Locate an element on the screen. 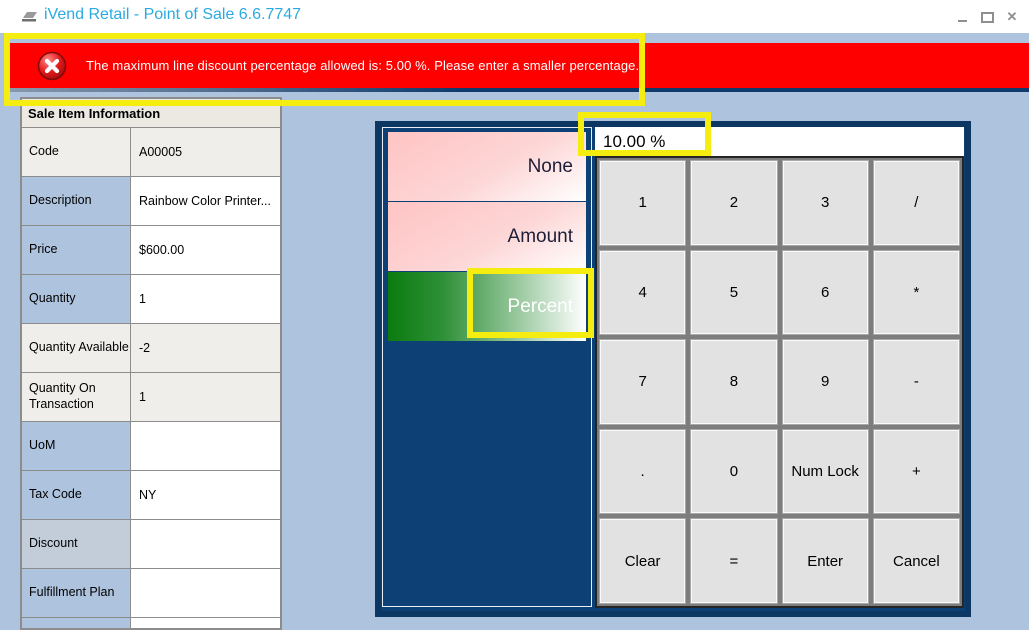 Image resolution: width=1029 pixels, height=630 pixels. row-label is located at coordinates (76, 623).